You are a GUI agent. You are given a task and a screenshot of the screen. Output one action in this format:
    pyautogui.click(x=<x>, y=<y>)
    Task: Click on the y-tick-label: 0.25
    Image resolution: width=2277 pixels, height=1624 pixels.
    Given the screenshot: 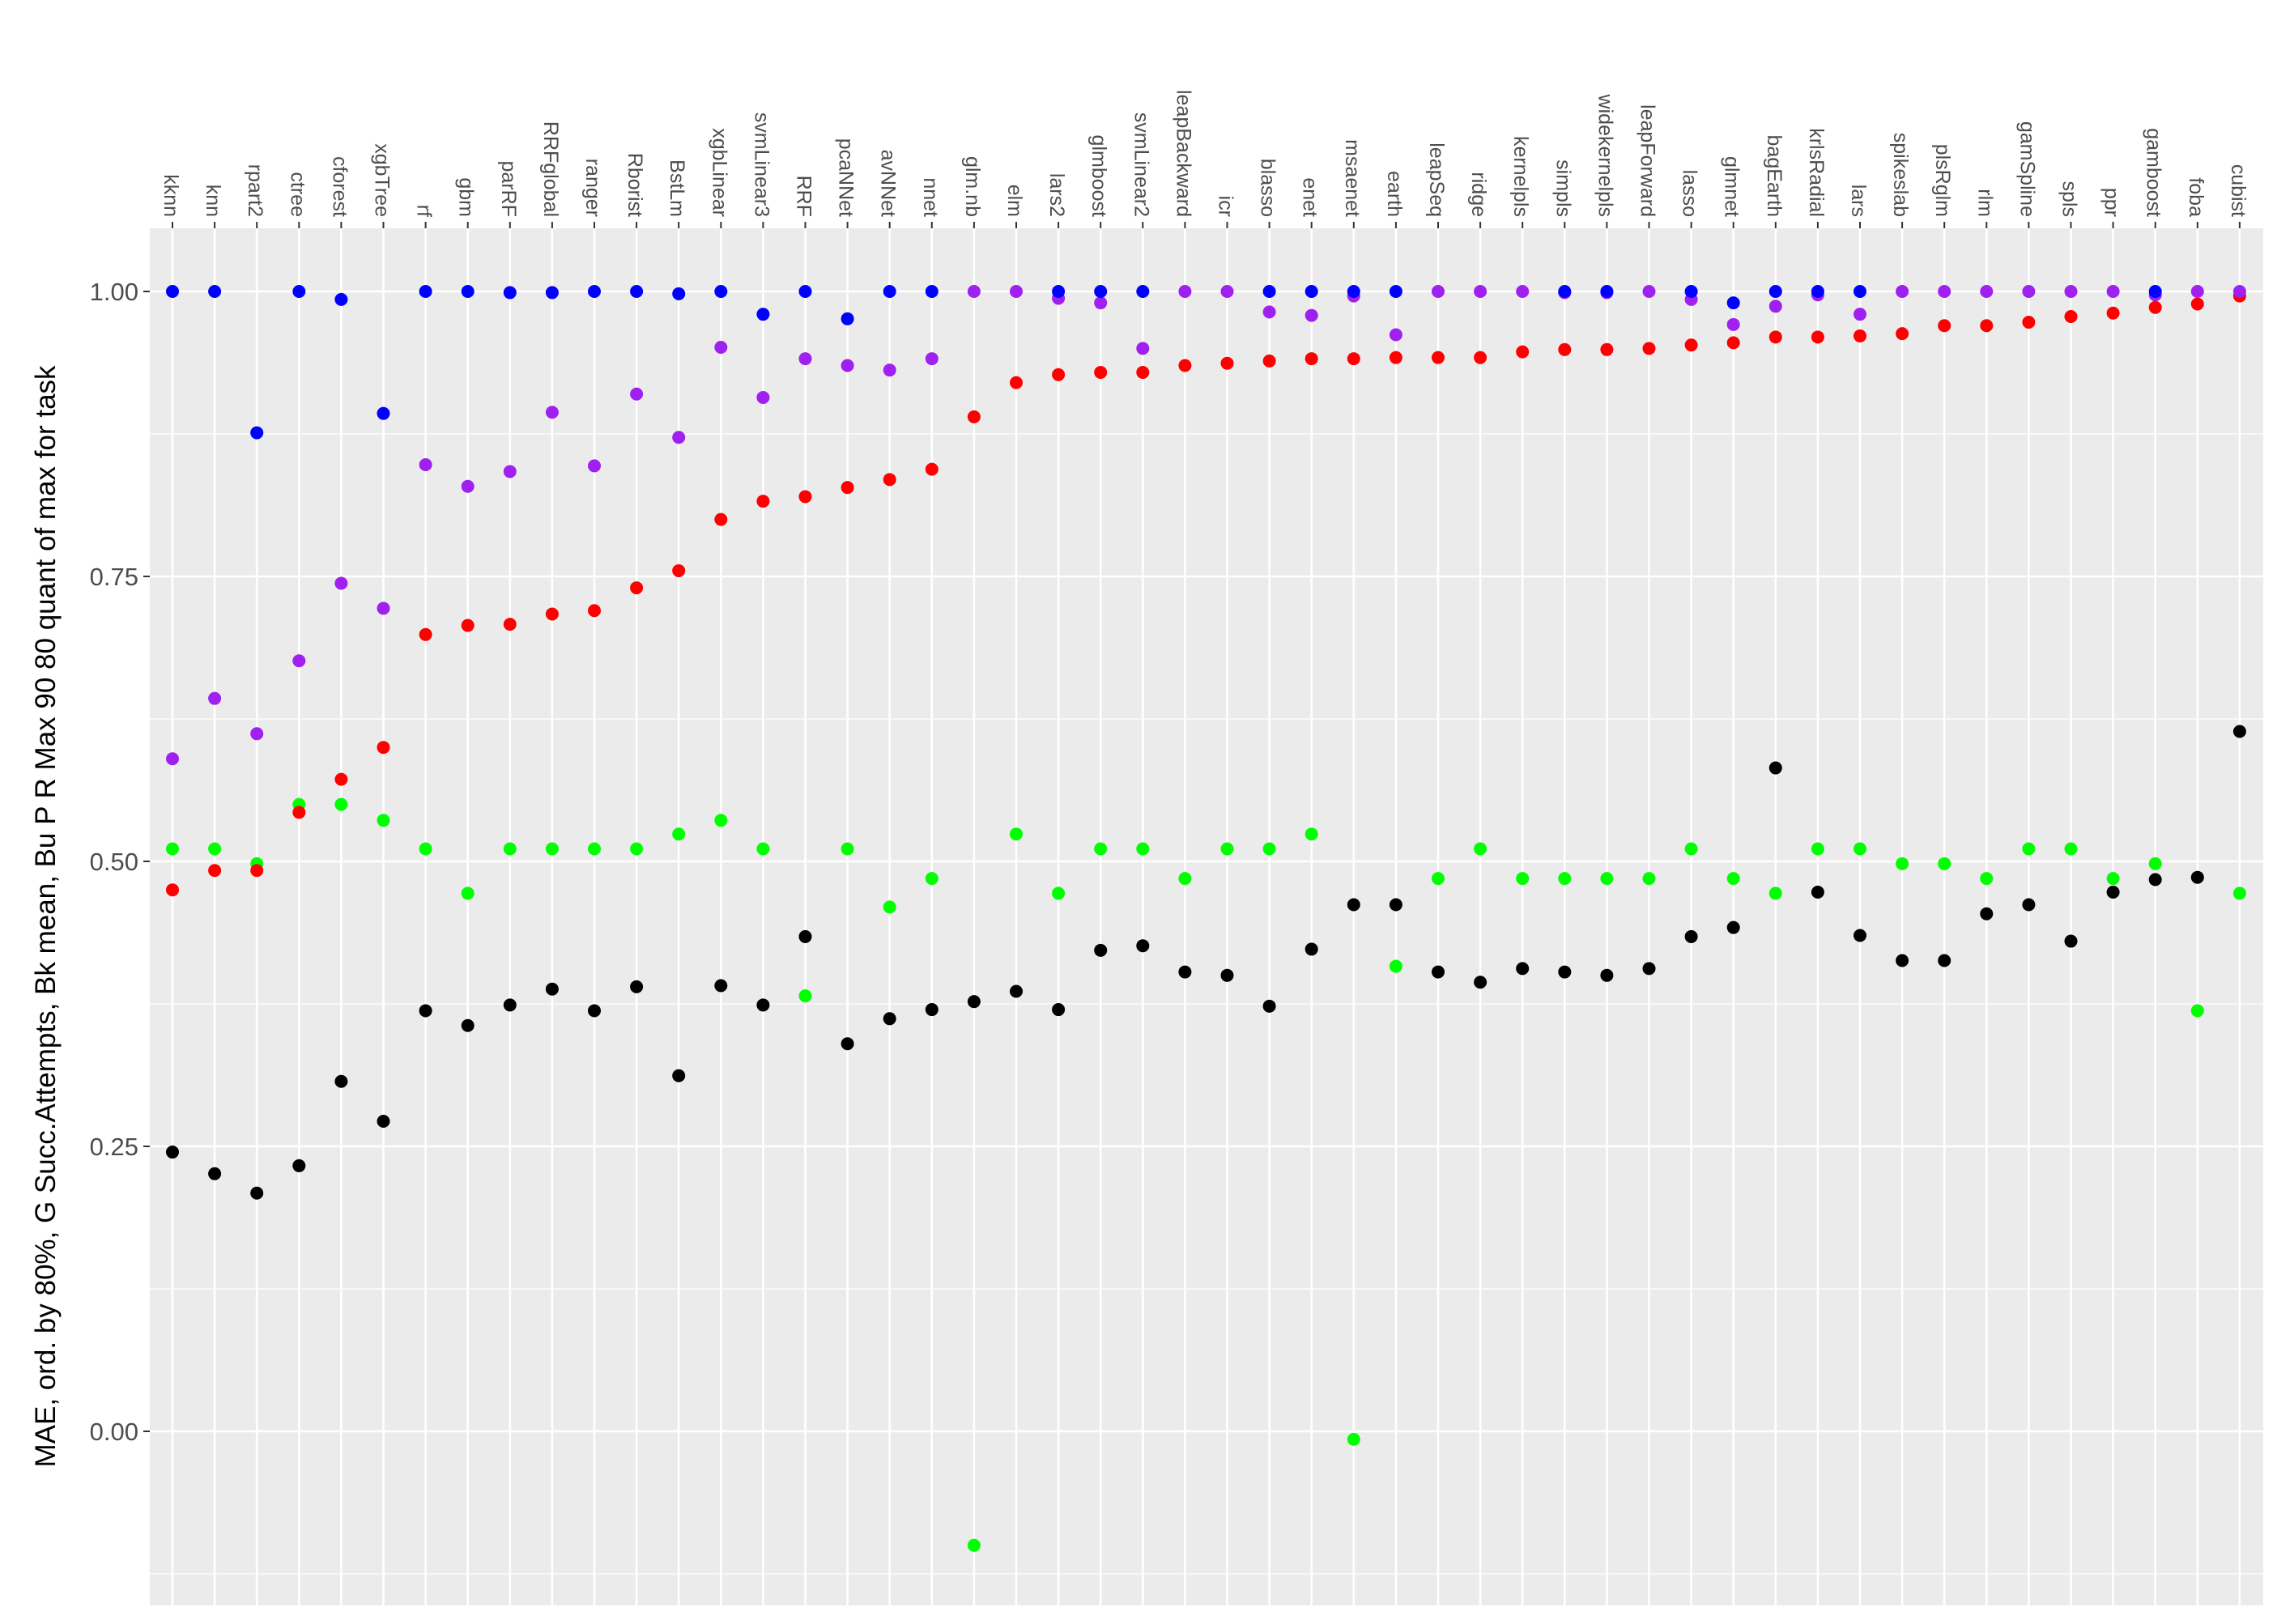 What is the action you would take?
    pyautogui.click(x=114, y=1147)
    